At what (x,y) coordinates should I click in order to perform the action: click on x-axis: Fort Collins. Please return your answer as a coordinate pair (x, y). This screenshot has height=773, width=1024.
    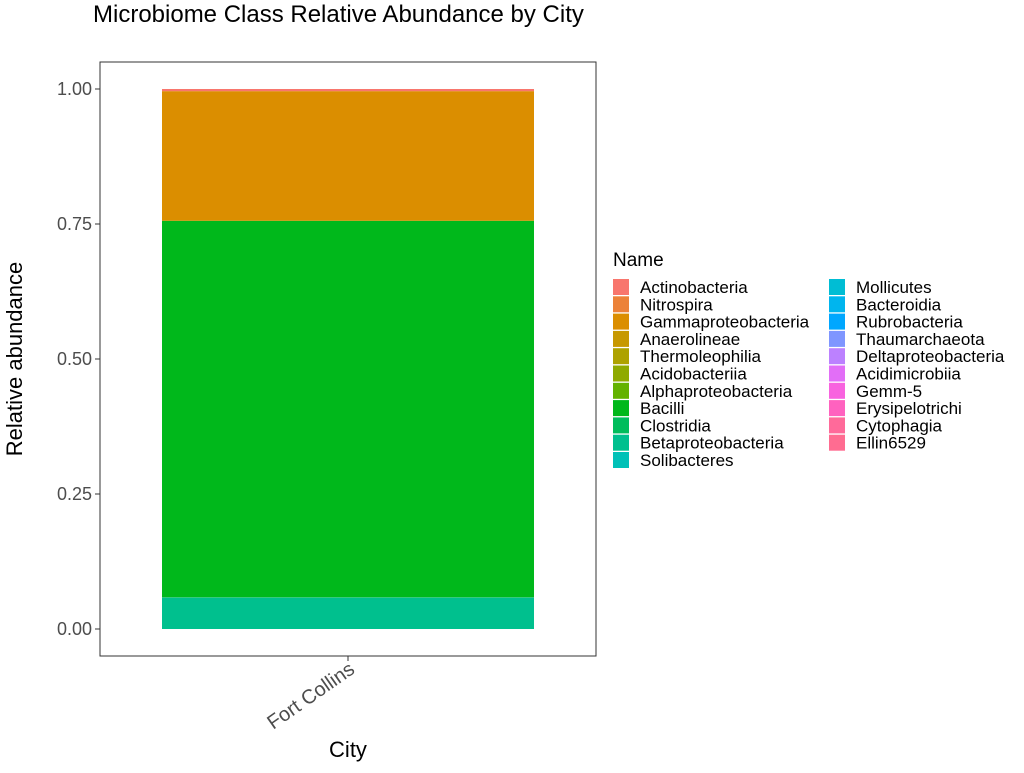
    Looking at the image, I should click on (311, 695).